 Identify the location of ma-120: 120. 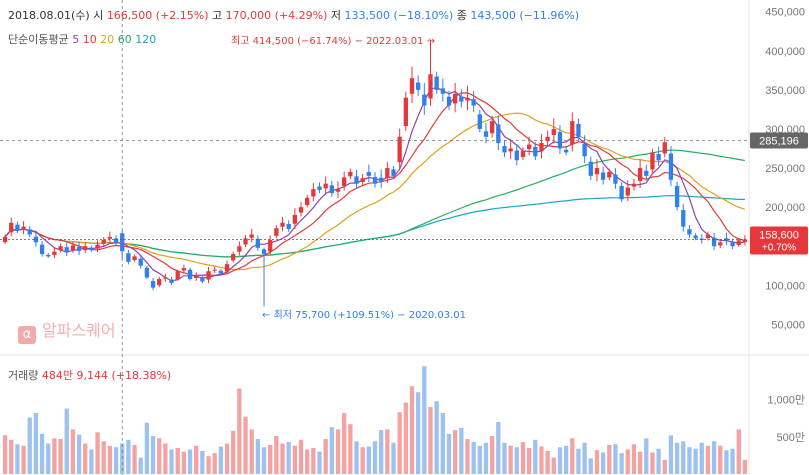
(146, 39).